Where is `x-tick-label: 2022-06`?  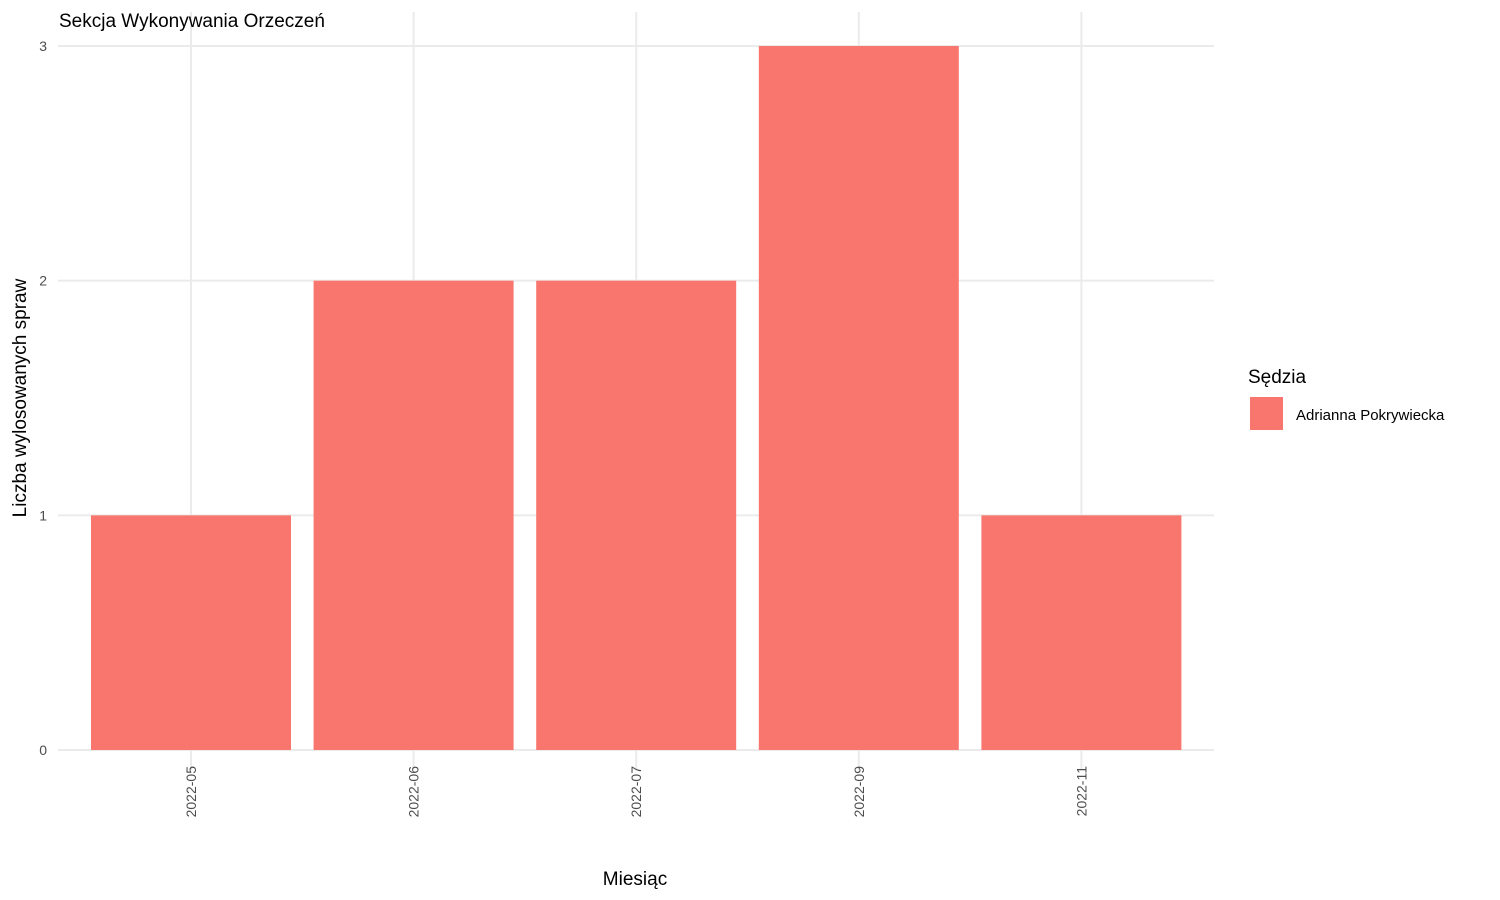 x-tick-label: 2022-06 is located at coordinates (414, 792).